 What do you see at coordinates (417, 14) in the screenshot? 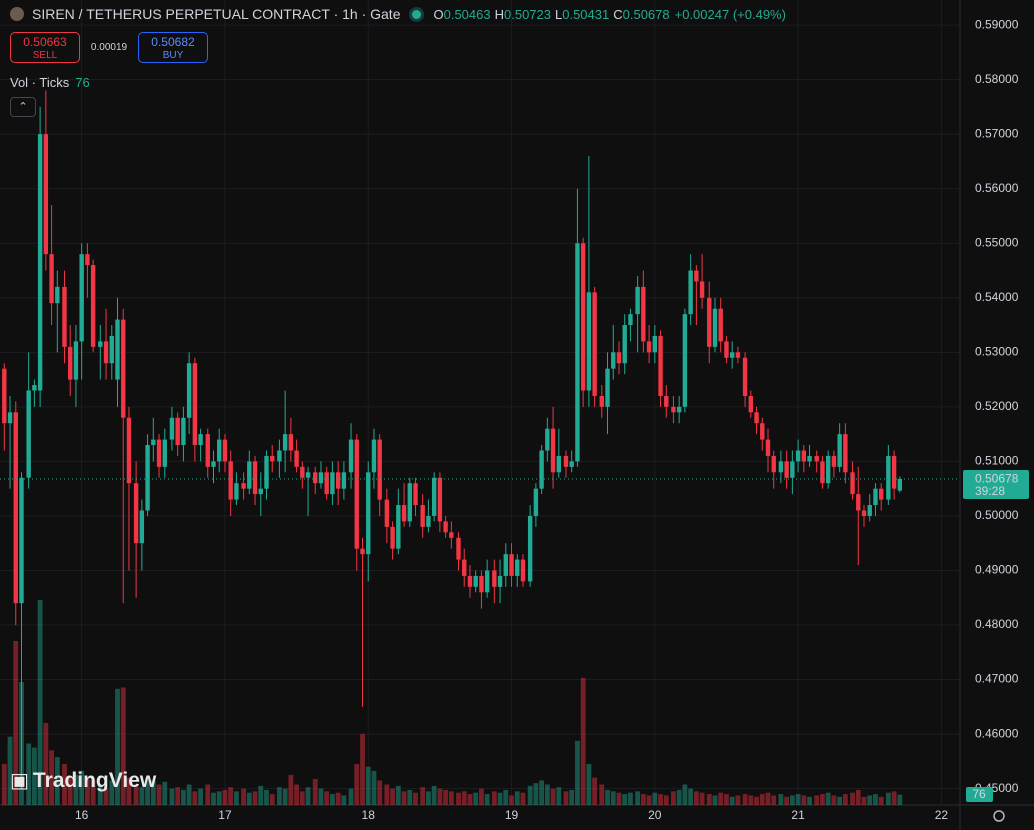
I see `market-status` at bounding box center [417, 14].